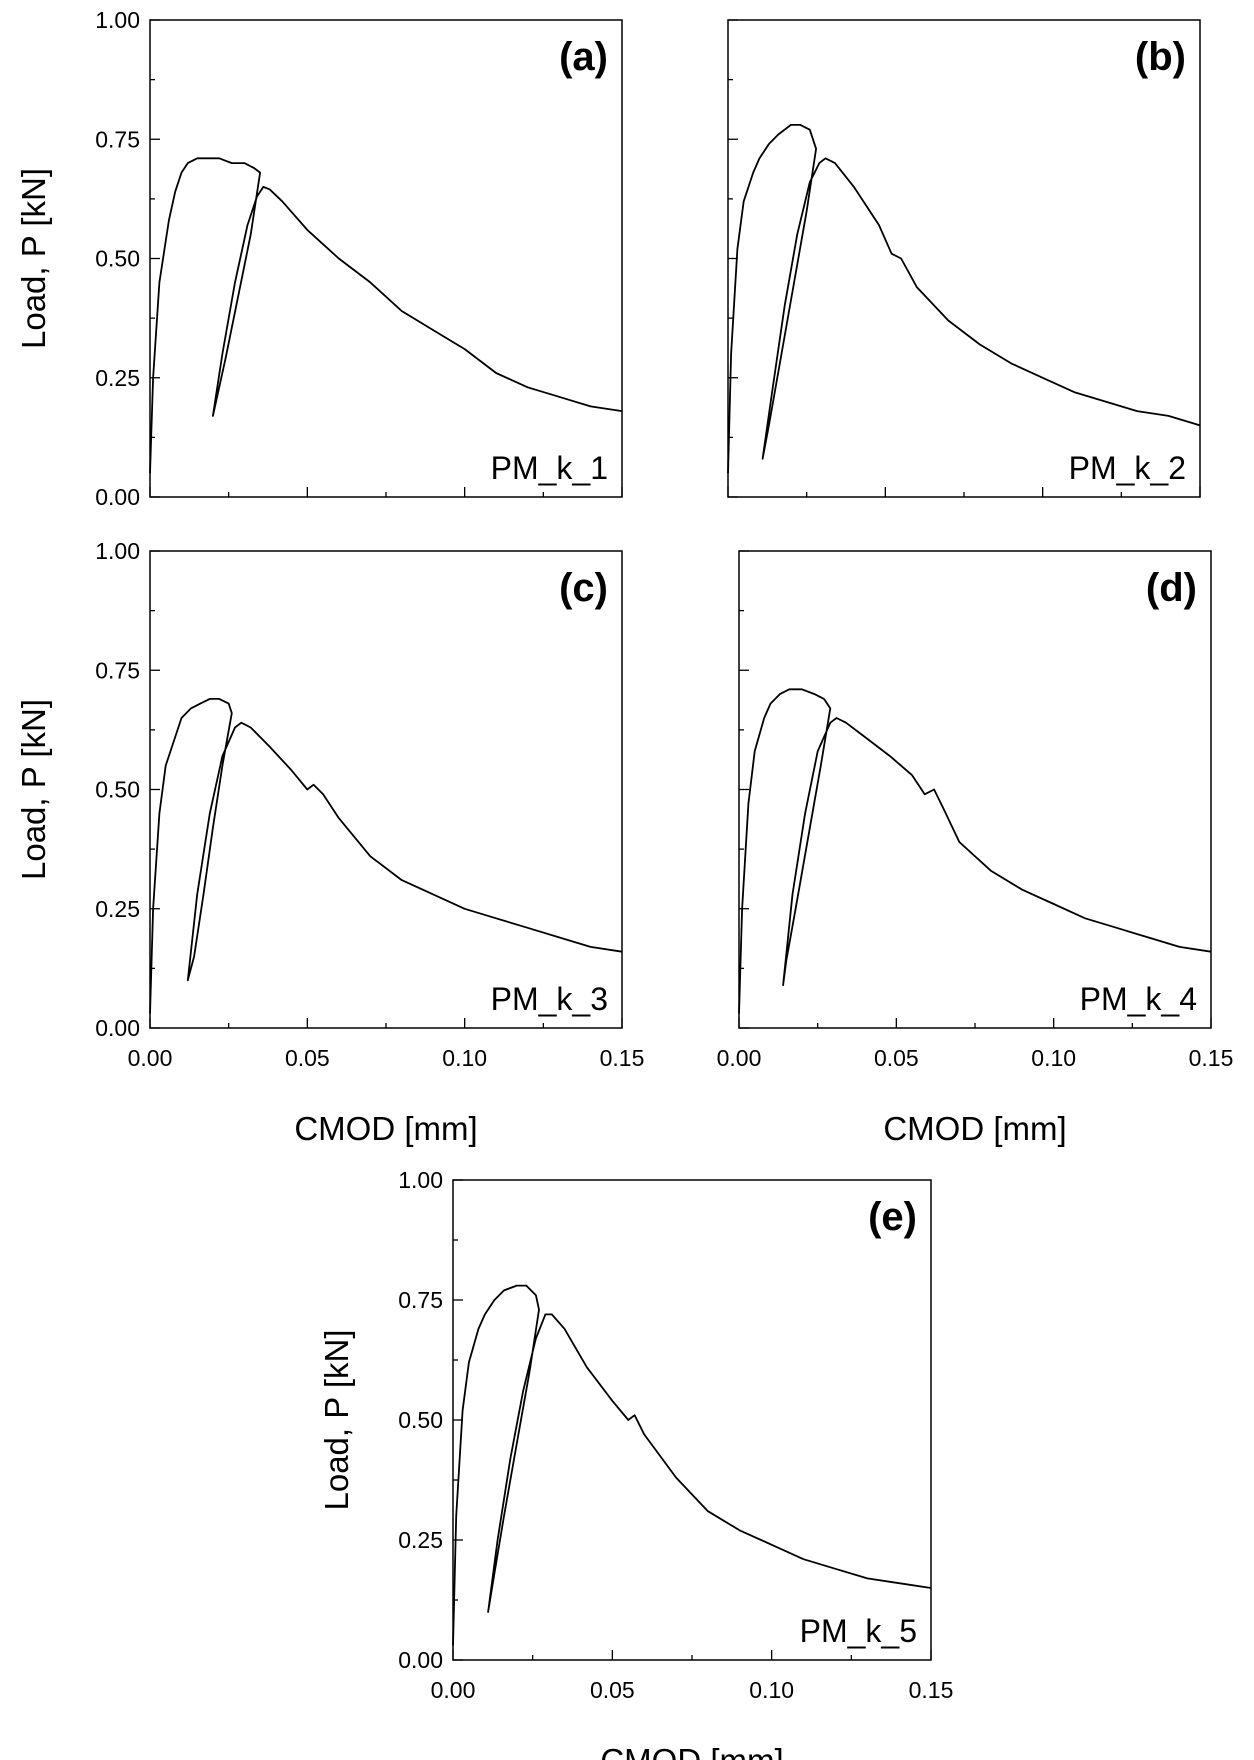  What do you see at coordinates (583, 57) in the screenshot?
I see `panel-label: (a)` at bounding box center [583, 57].